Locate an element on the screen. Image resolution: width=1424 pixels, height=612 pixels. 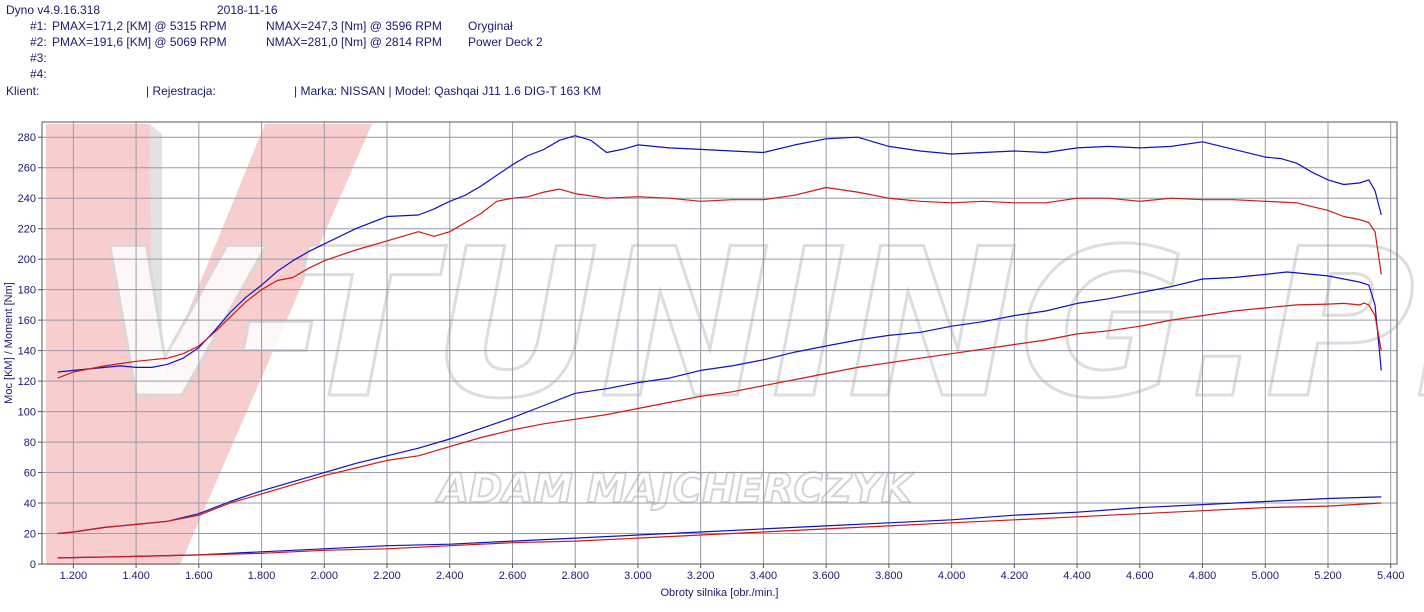
y-tick-label-10: 200 is located at coordinates (27, 260).